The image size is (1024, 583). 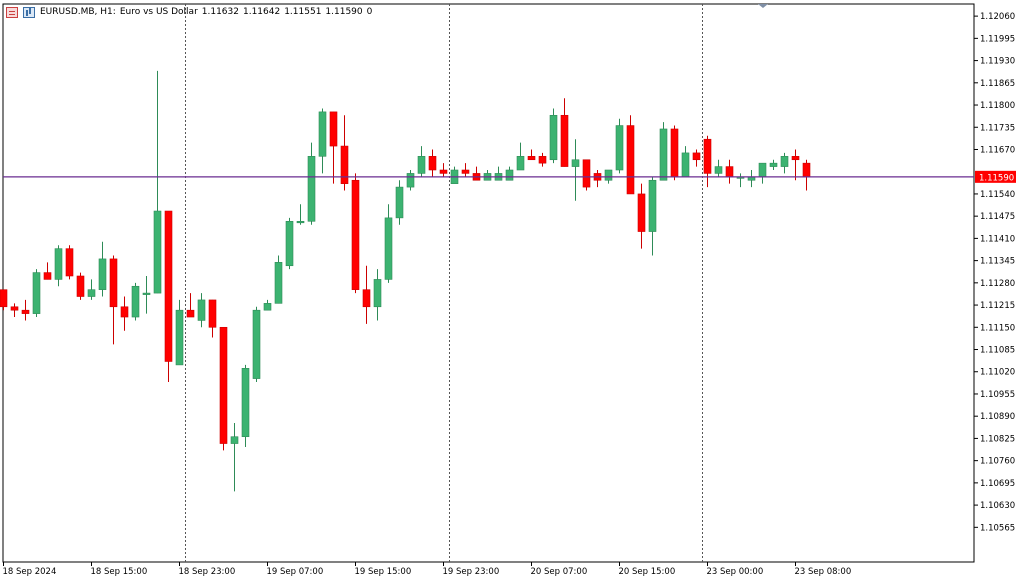 What do you see at coordinates (261, 12) in the screenshot?
I see `high-value: 1.11642` at bounding box center [261, 12].